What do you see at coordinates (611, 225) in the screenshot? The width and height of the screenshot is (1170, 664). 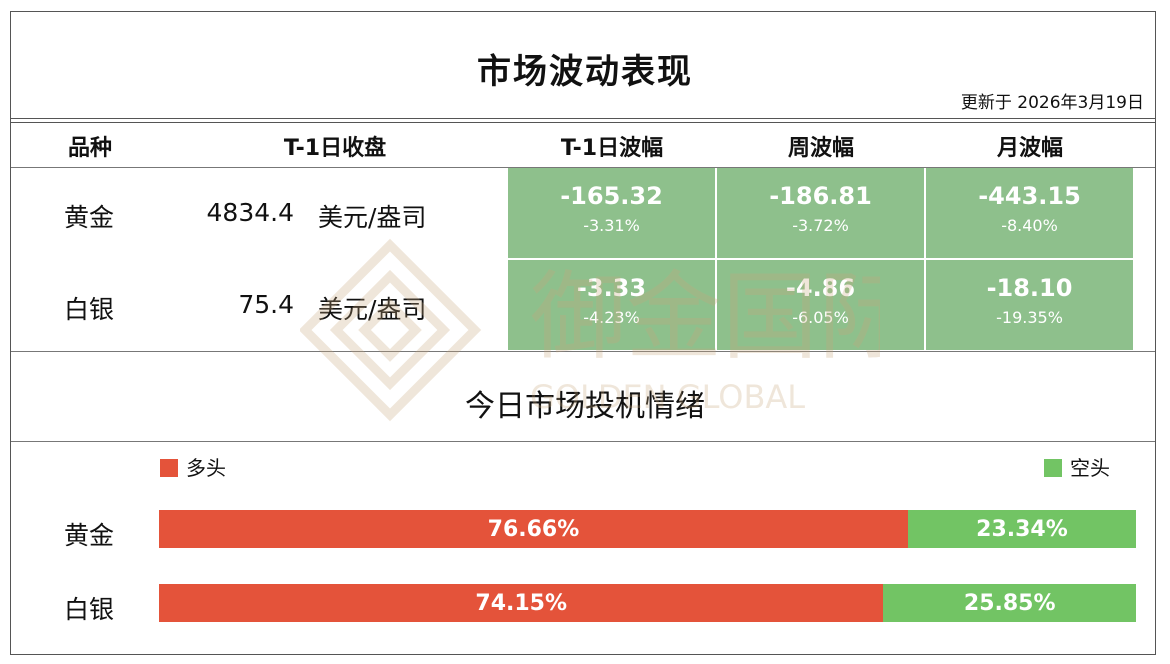 I see `t1-range-pct-gold: -3.31%` at bounding box center [611, 225].